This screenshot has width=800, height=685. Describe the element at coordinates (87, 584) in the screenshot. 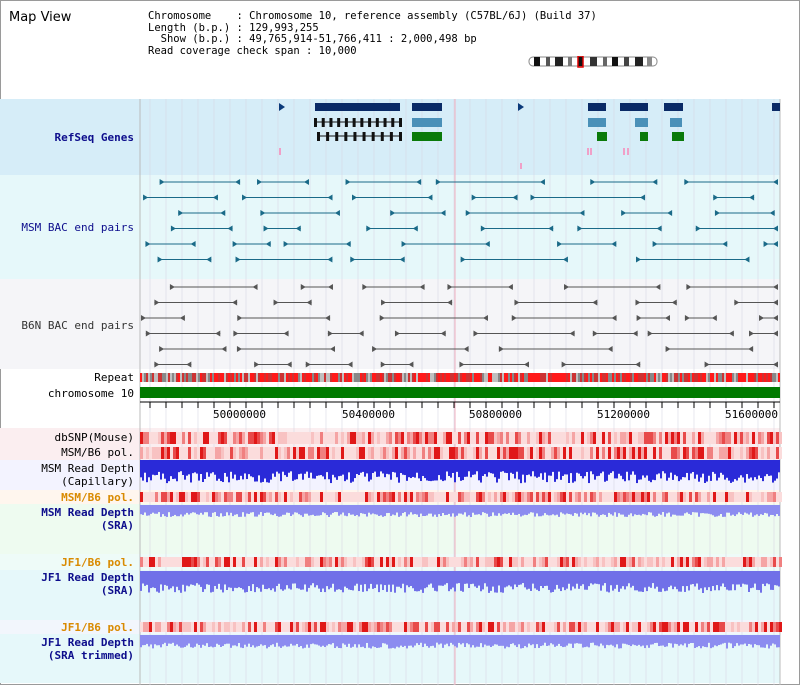

I see `track-label-jf1-depth-sra: JF1 Read Depth (SRA)` at that location.